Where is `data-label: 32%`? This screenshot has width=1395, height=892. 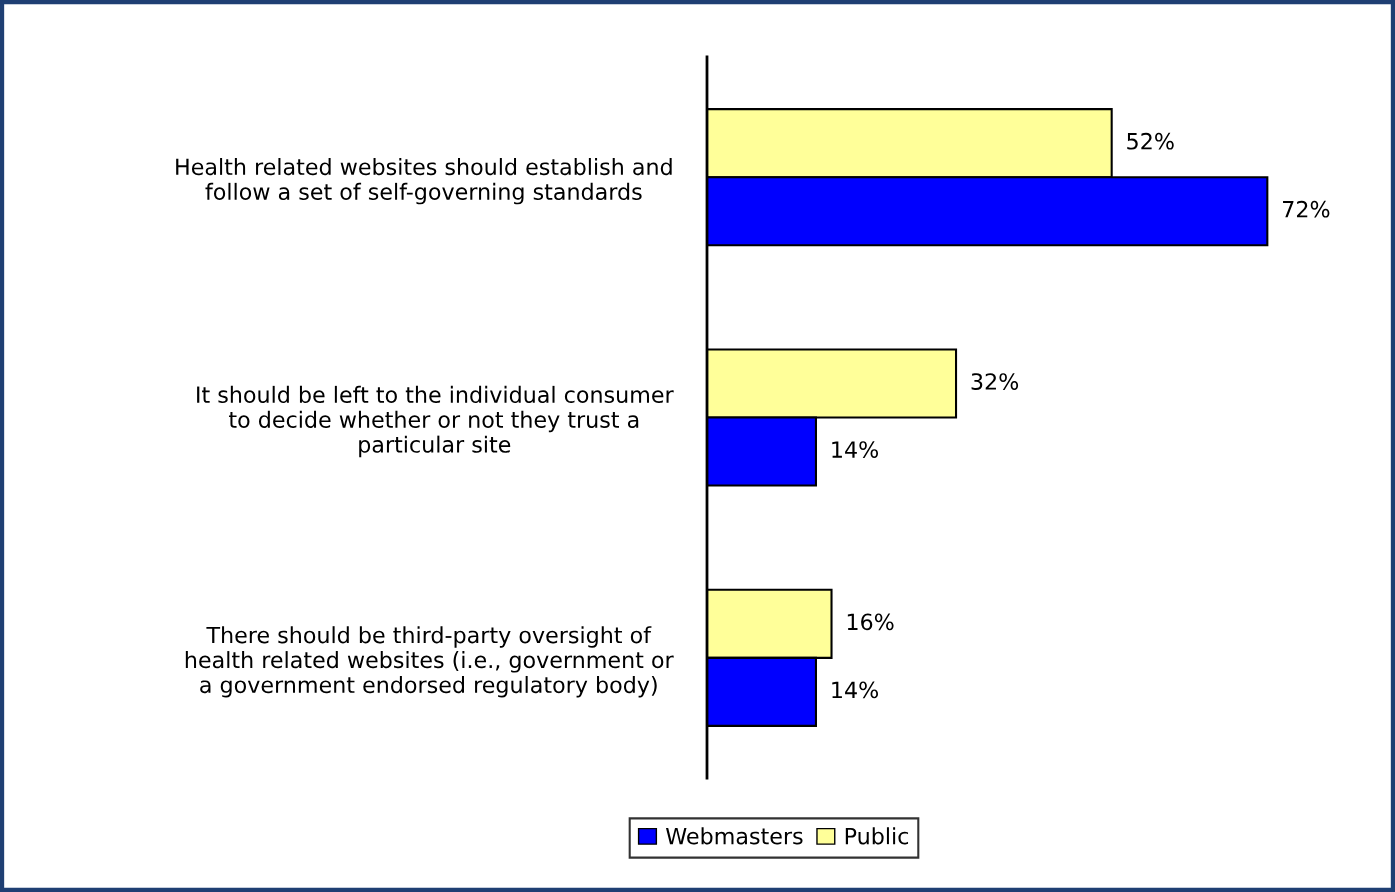 data-label: 32% is located at coordinates (995, 381).